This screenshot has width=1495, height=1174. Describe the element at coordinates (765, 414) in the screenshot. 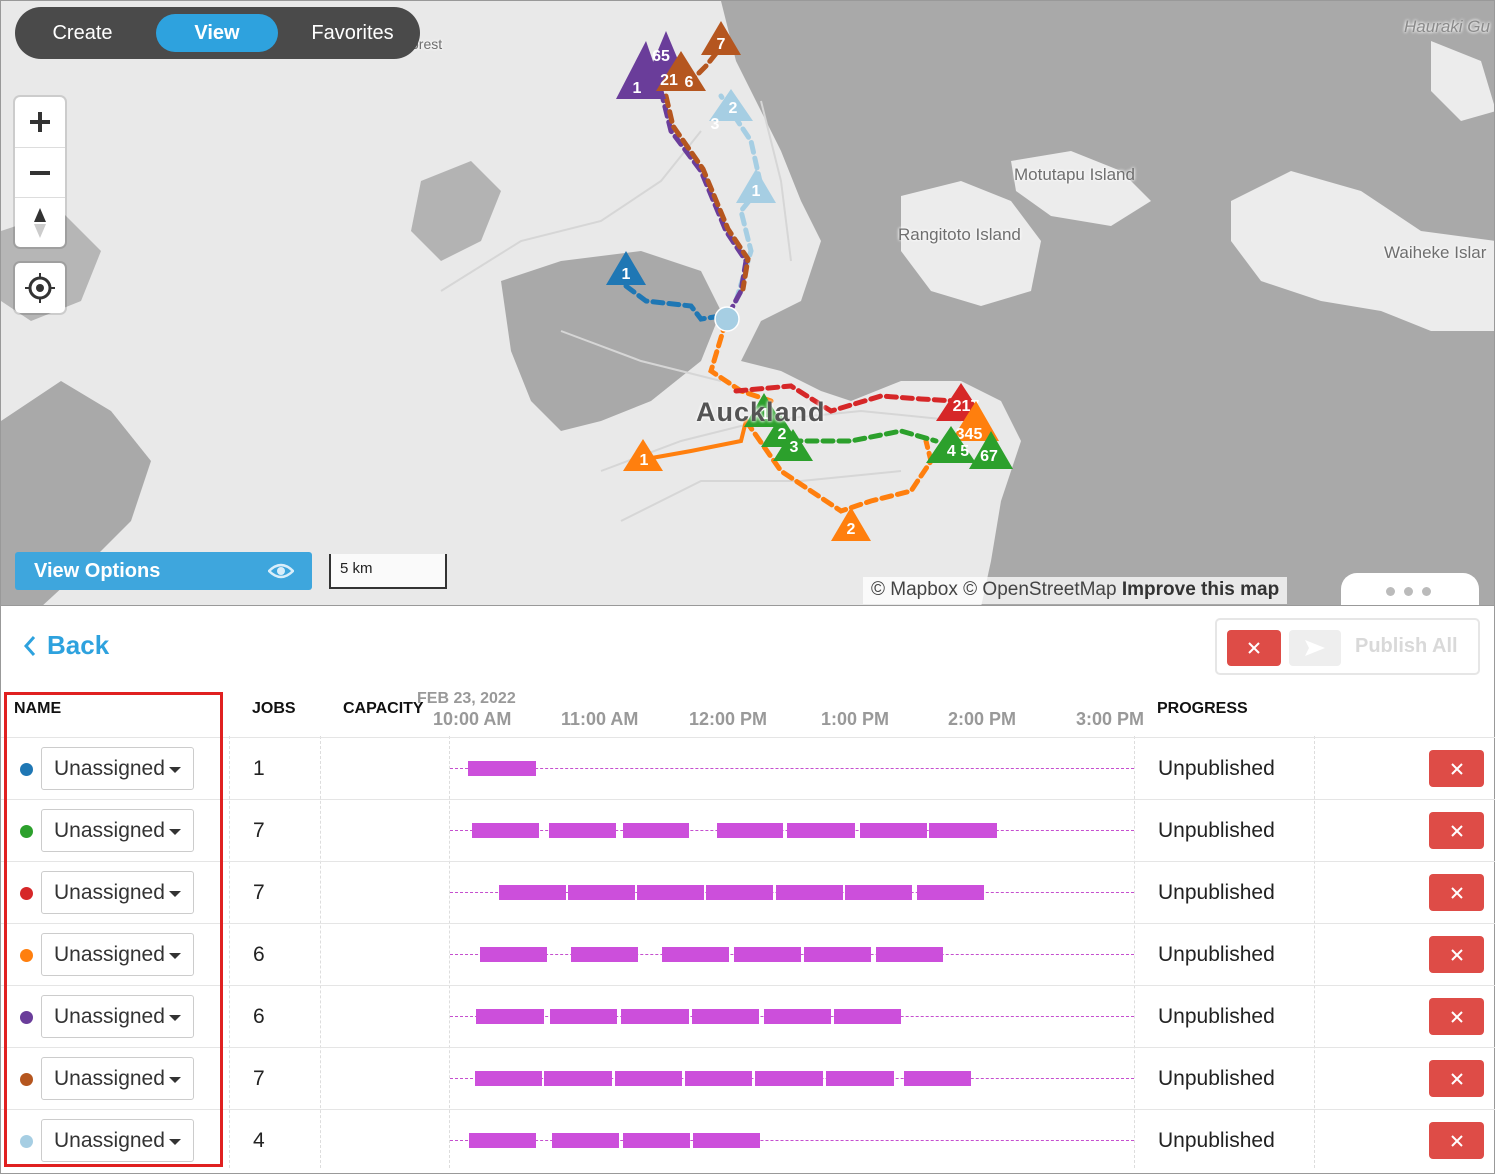

I see `svg-text: 1` at that location.